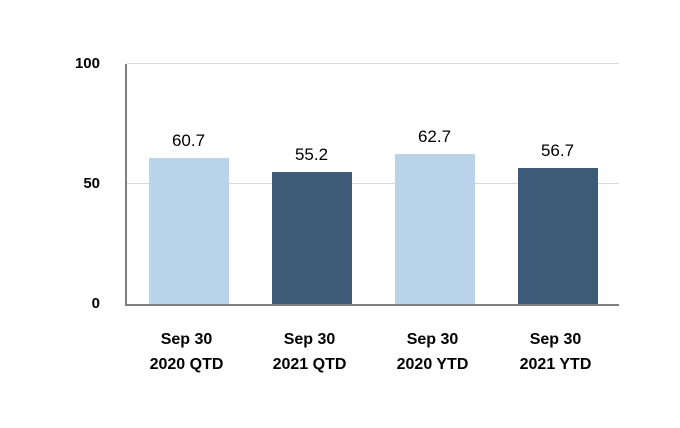 This screenshot has width=680, height=428. Describe the element at coordinates (432, 352) in the screenshot. I see `x-axis-tick-label: Sep 30 2020 YTD` at that location.